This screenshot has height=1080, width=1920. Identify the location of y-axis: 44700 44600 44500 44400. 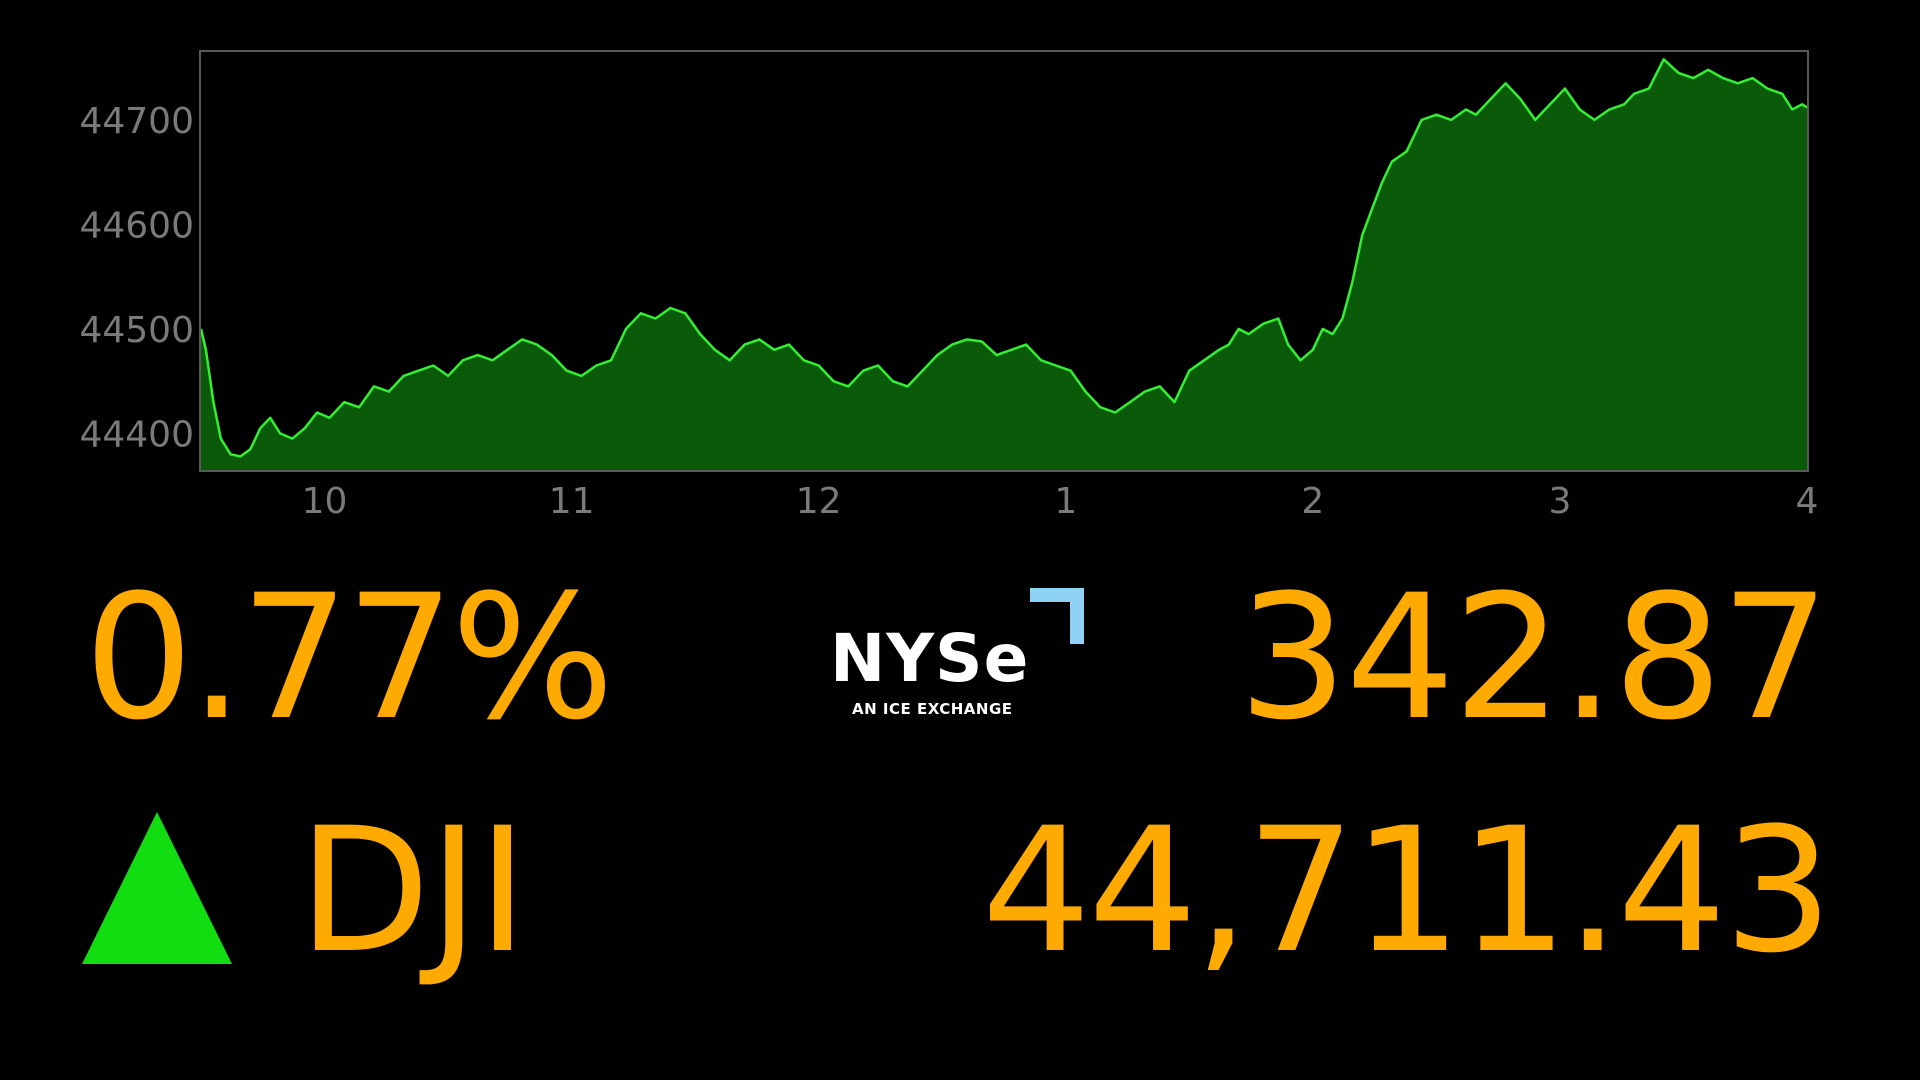
(136, 278).